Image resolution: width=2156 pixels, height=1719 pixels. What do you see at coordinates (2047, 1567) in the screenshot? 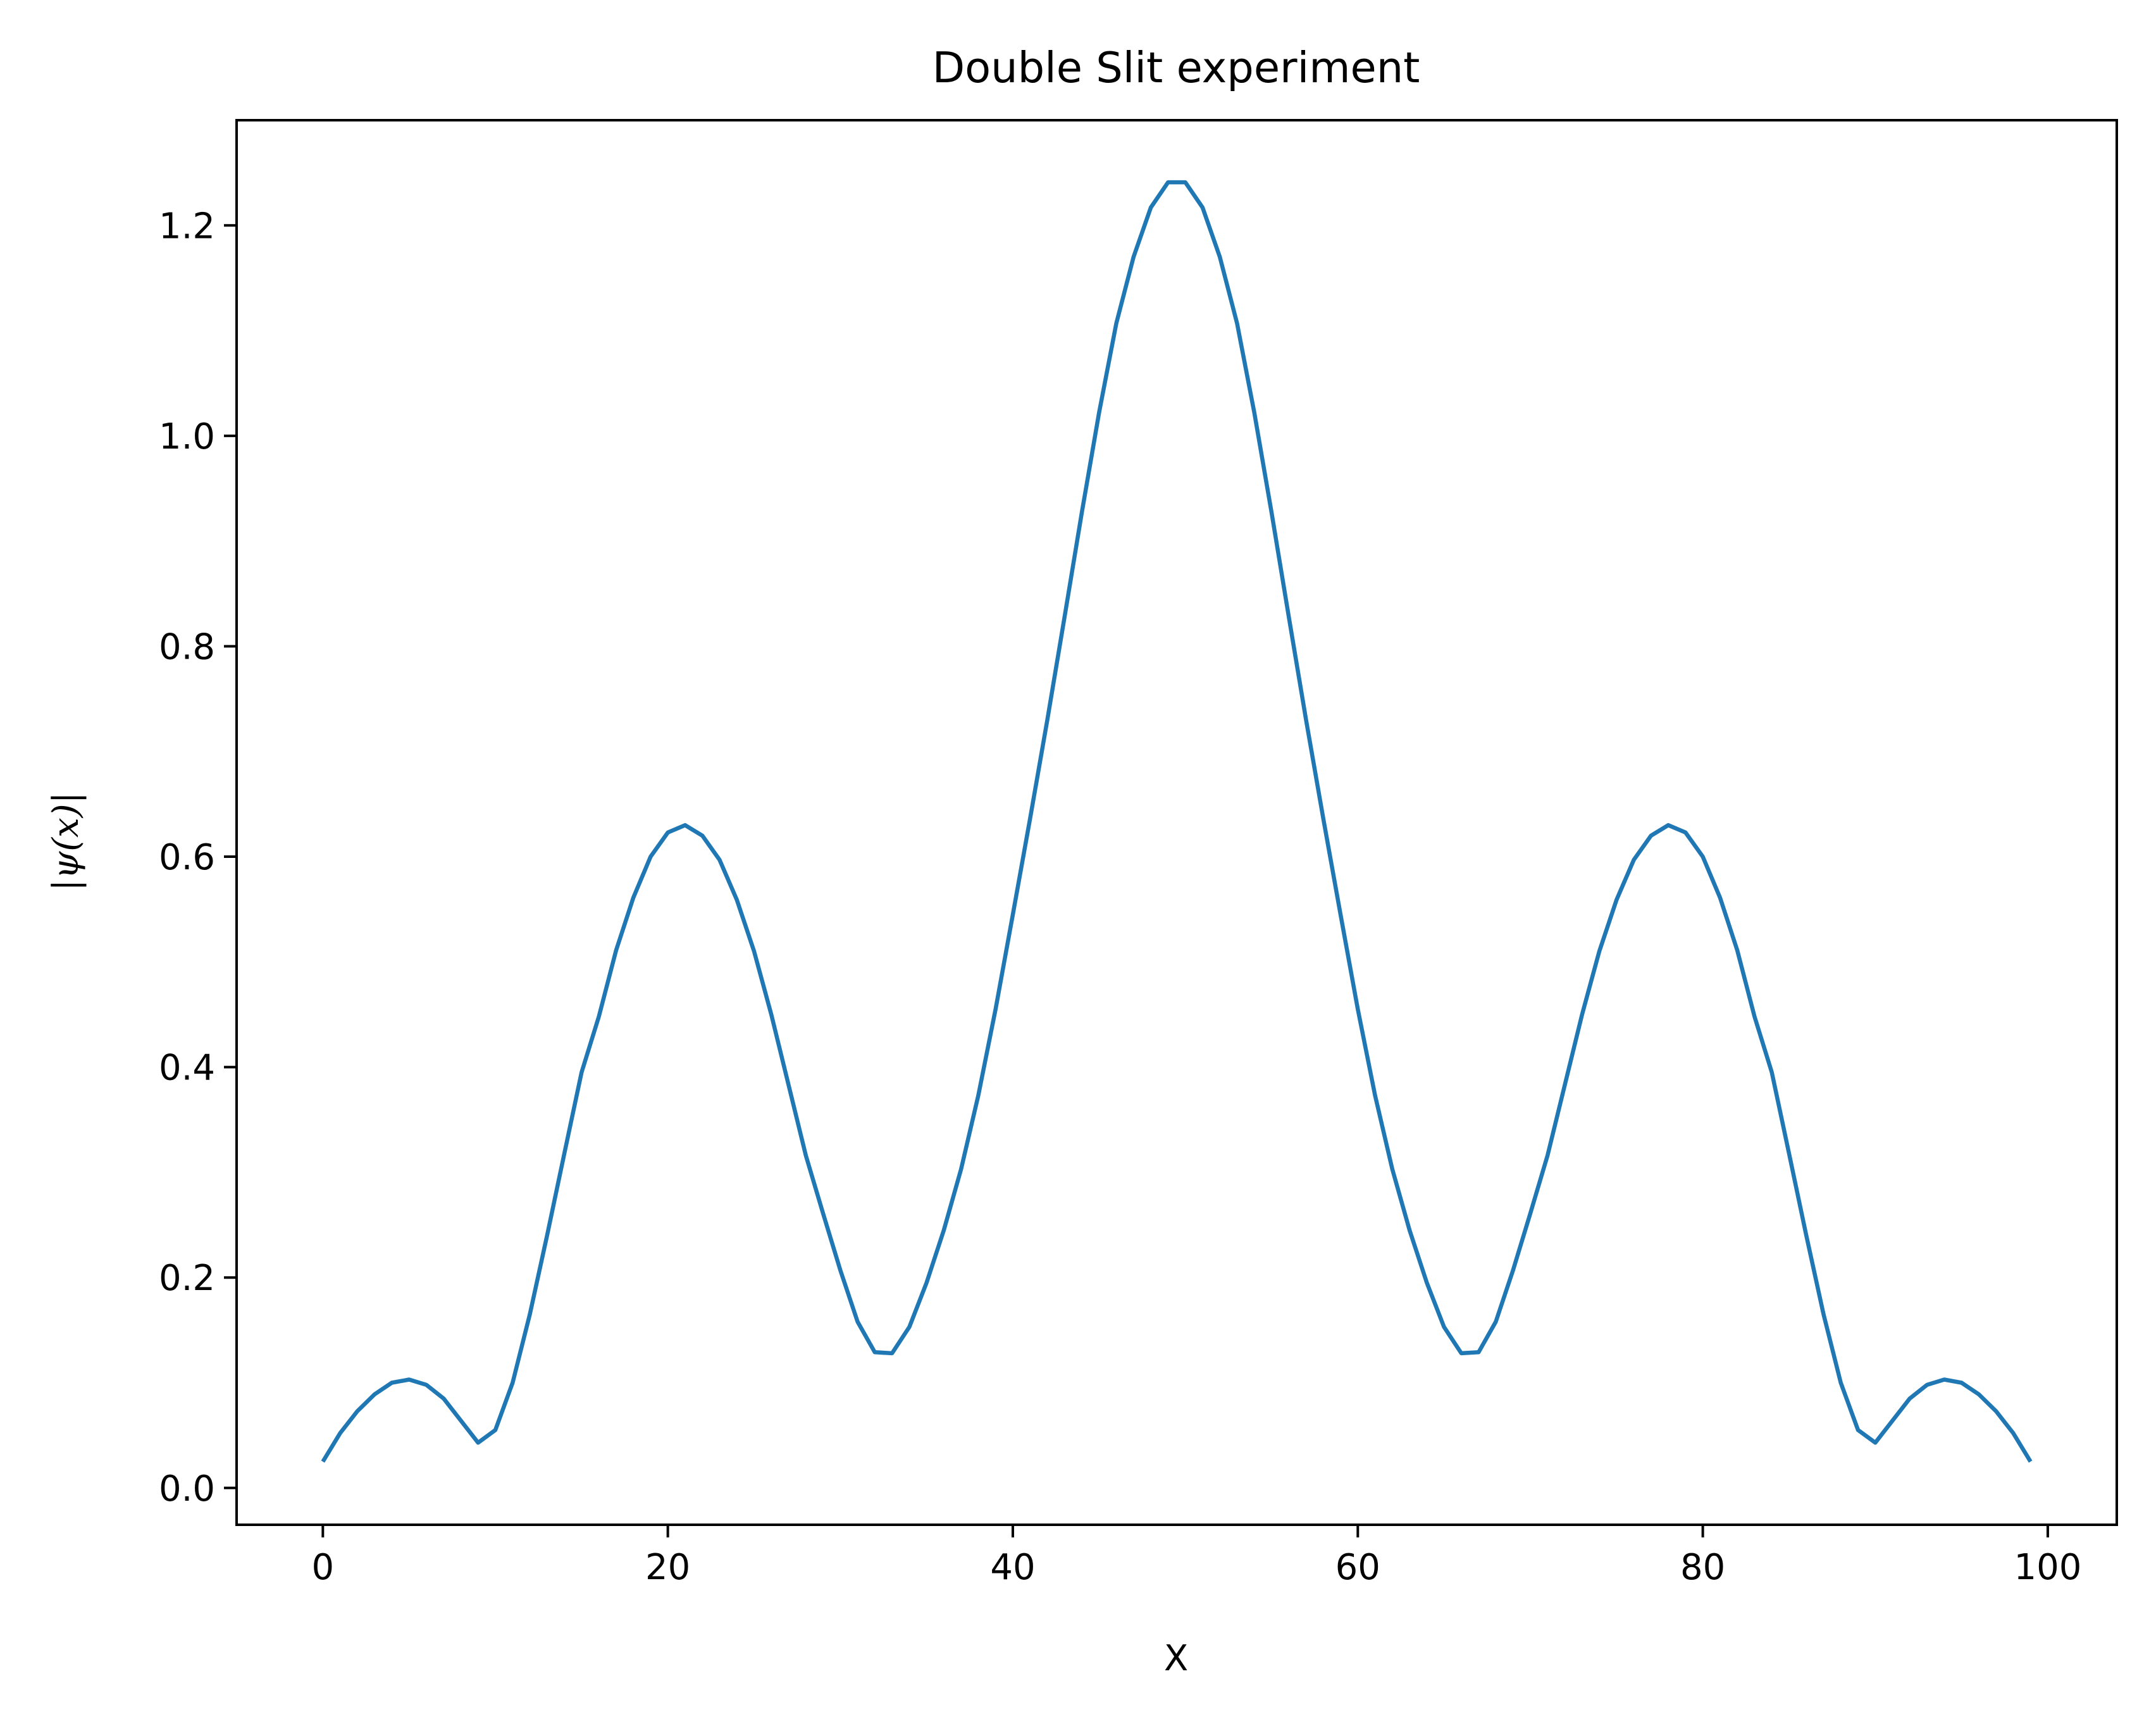
I see `x-tick-label: 100` at bounding box center [2047, 1567].